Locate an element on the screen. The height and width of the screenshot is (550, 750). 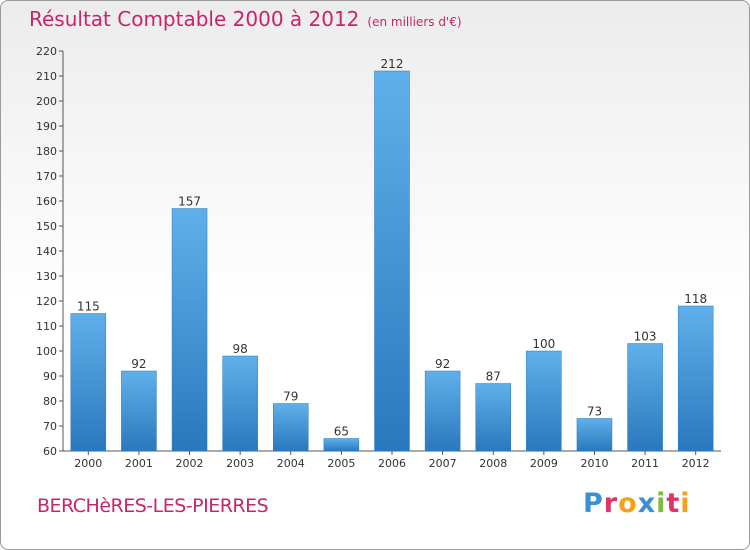
value-label: 87 is located at coordinates (493, 377).